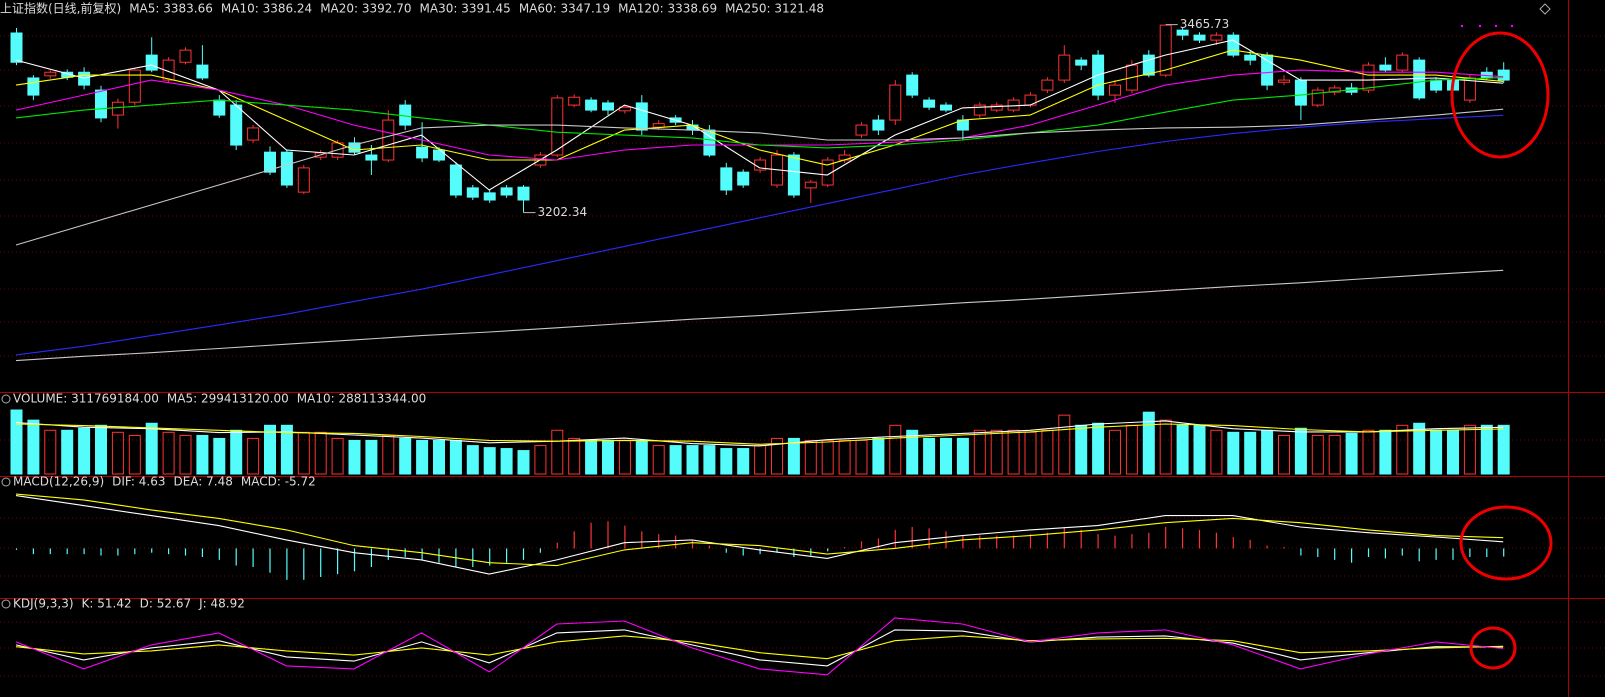 Image resolution: width=1605 pixels, height=697 pixels. I want to click on settings-icon, so click(1545, 9).